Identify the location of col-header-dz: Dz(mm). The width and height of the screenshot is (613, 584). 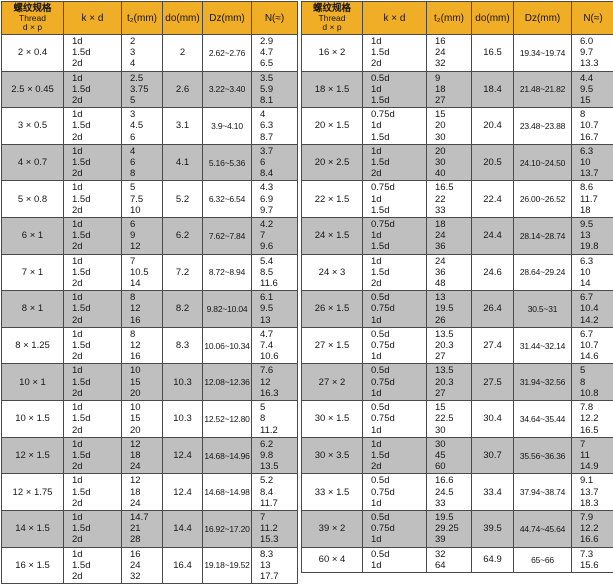
(227, 18).